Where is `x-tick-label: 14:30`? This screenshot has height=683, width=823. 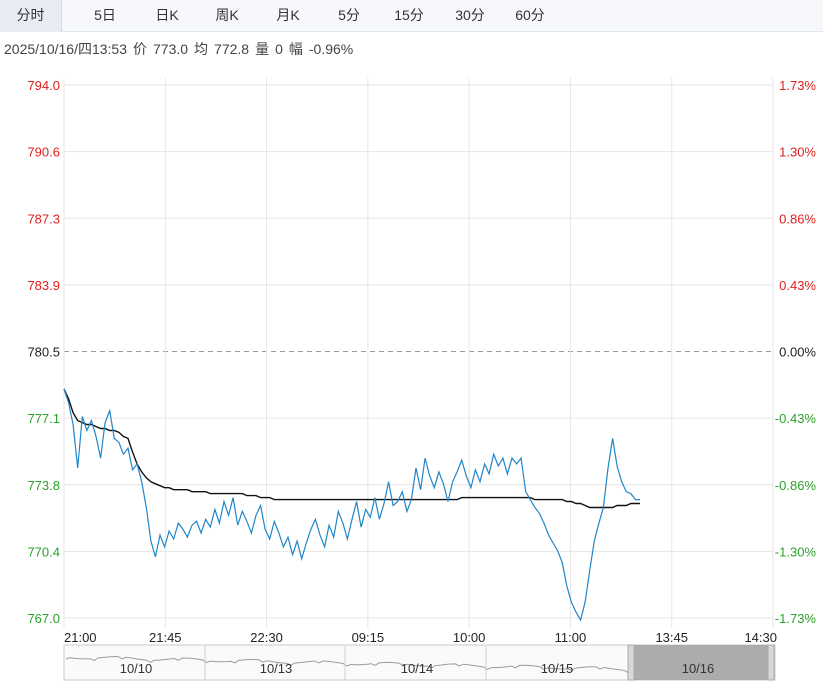 x-tick-label: 14:30 is located at coordinates (760, 637).